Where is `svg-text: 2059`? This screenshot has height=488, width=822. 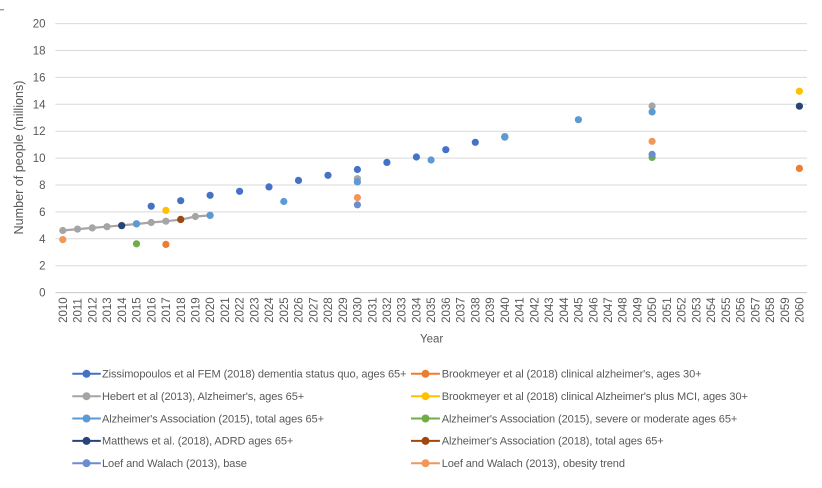
svg-text: 2059 is located at coordinates (786, 310).